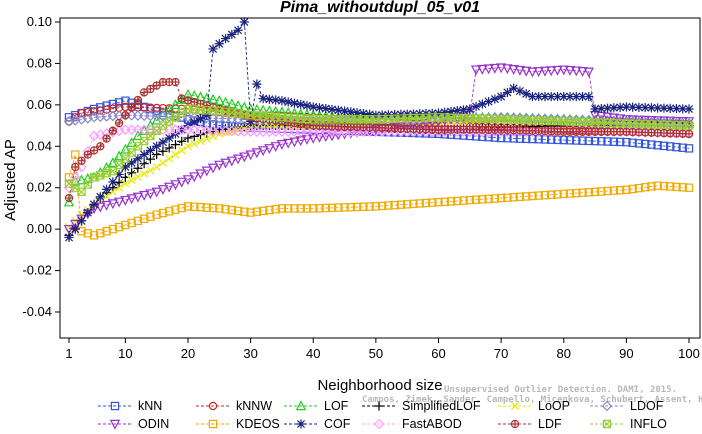 The image size is (702, 434). I want to click on legend-item-simplifiedlof: SimplifiedLOF, so click(421, 406).